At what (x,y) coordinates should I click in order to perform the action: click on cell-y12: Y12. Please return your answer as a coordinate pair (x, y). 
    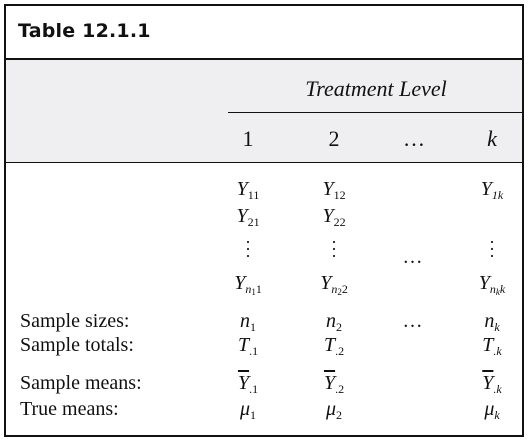
    Looking at the image, I should click on (334, 190).